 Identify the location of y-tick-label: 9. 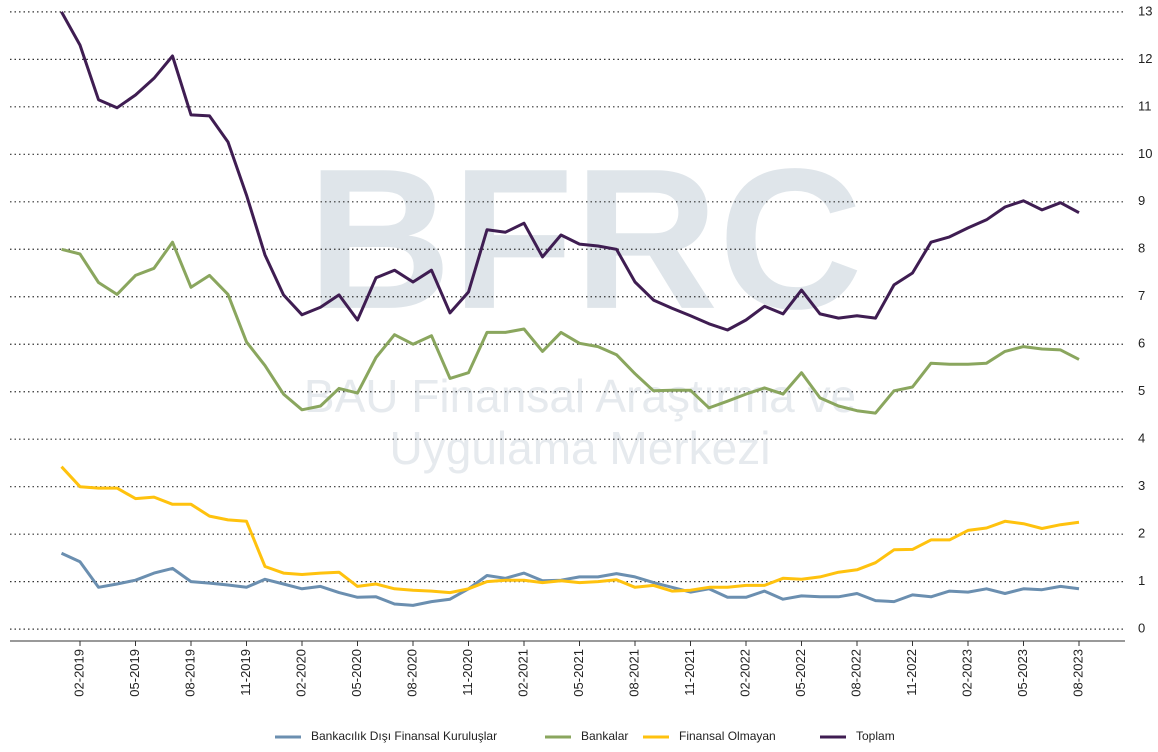
(1141, 200).